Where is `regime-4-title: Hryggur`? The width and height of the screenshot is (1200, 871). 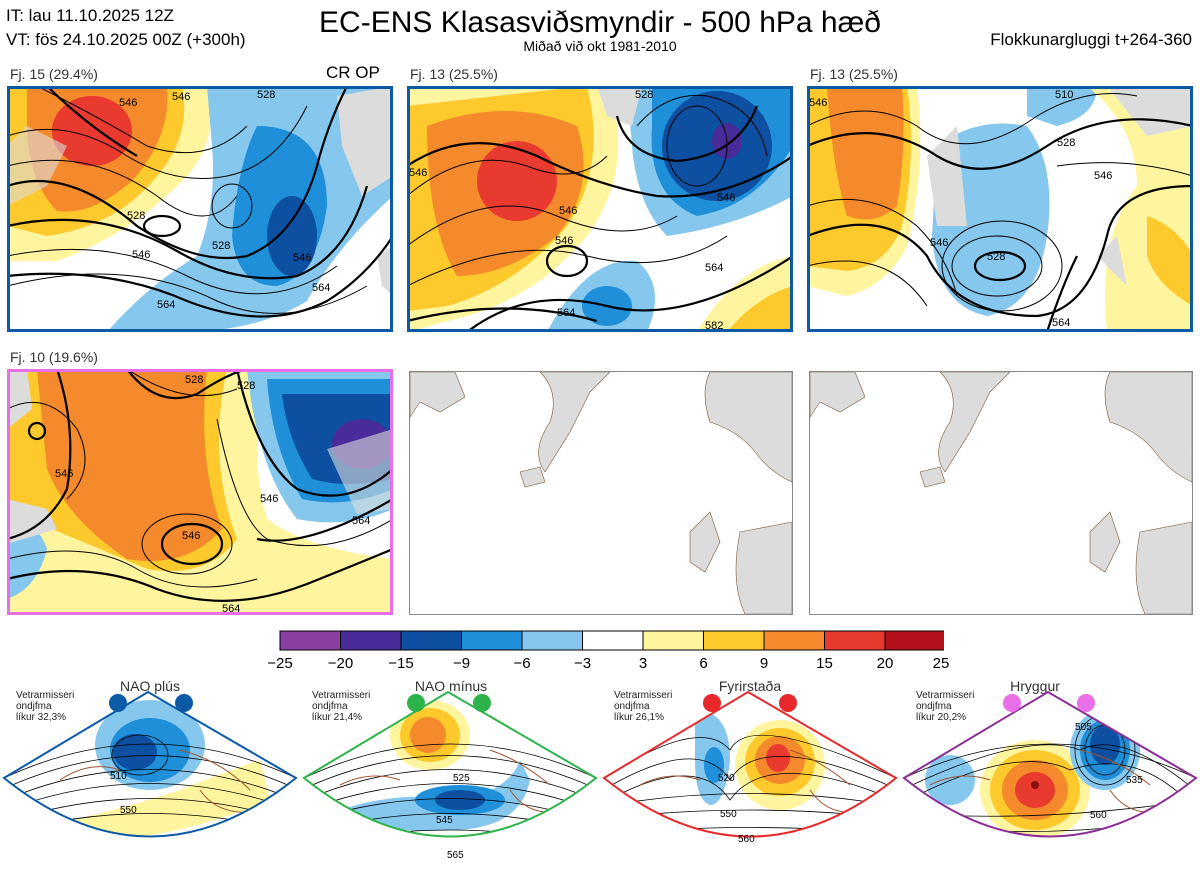
regime-4-title: Hryggur is located at coordinates (1035, 686).